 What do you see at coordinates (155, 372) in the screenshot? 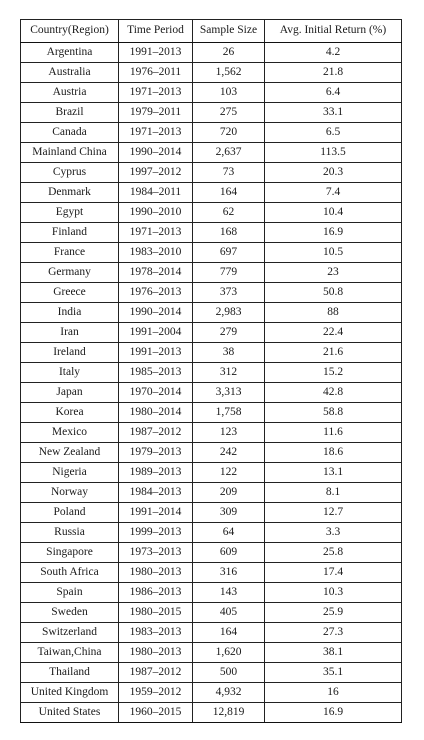
I see `cell-time-period: 1985–2013` at bounding box center [155, 372].